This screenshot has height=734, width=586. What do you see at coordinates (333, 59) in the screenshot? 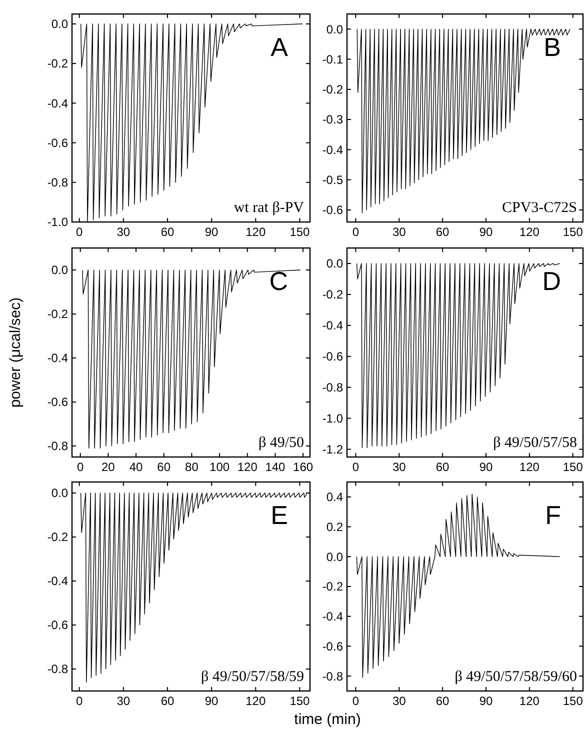
I see `y-tick-label: -0.1` at bounding box center [333, 59].